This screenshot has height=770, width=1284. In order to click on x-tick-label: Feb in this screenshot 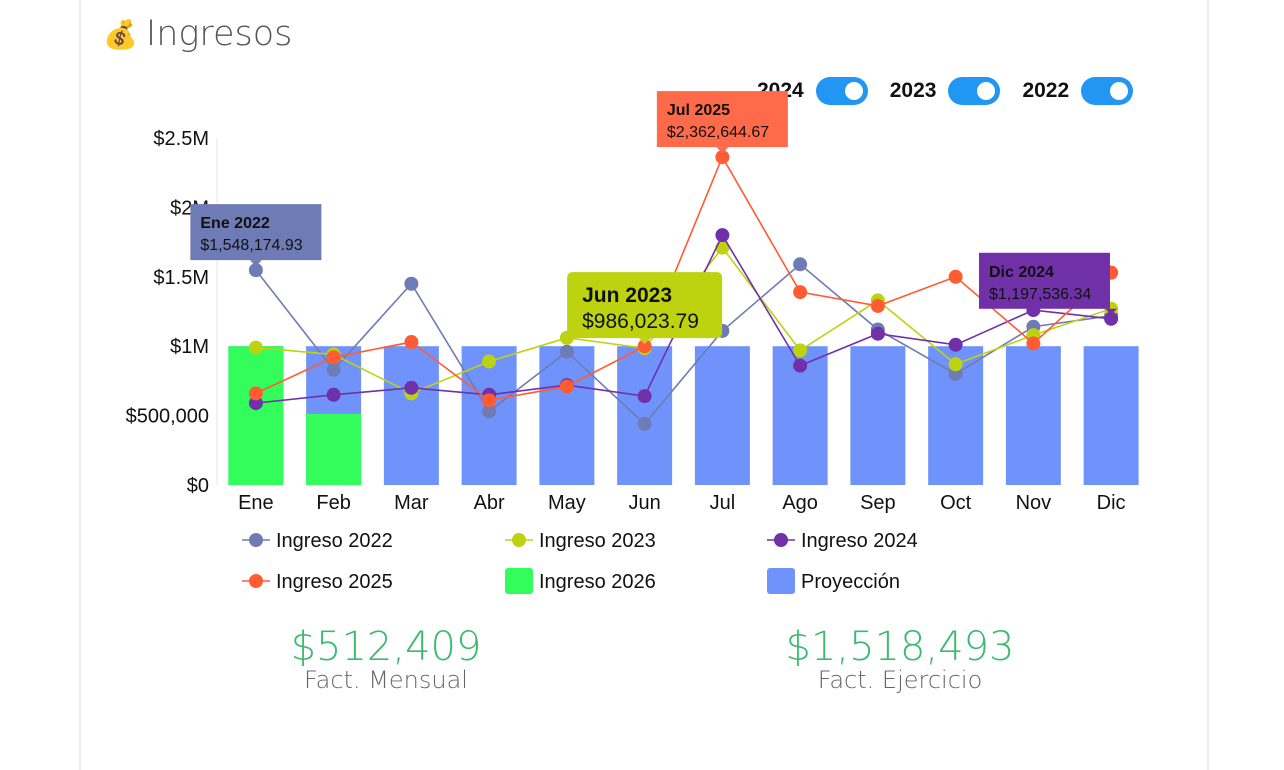, I will do `click(333, 503)`.